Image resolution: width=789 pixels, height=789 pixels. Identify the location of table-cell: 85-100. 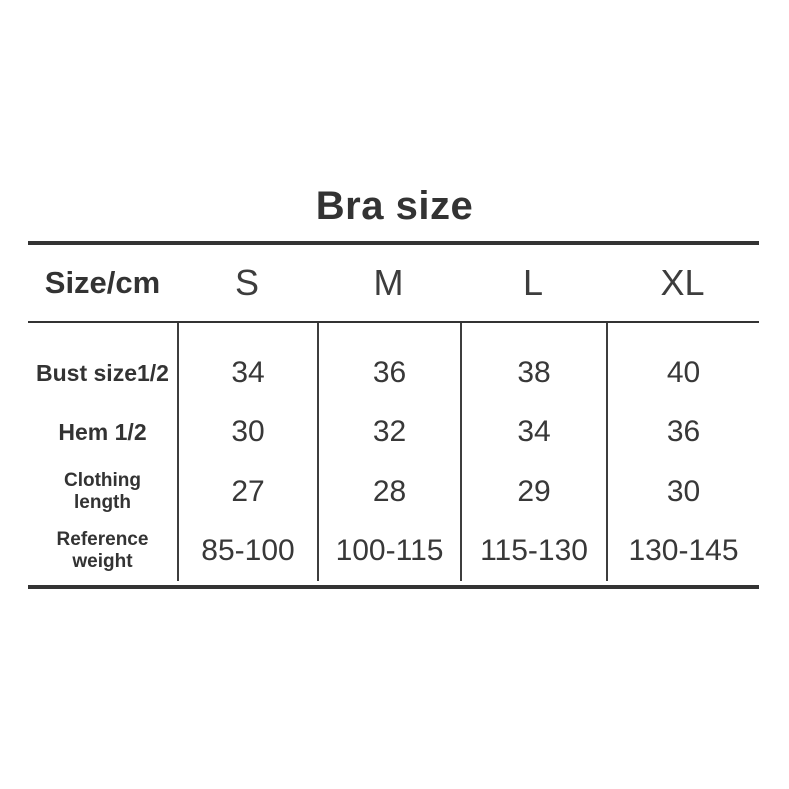
(248, 551).